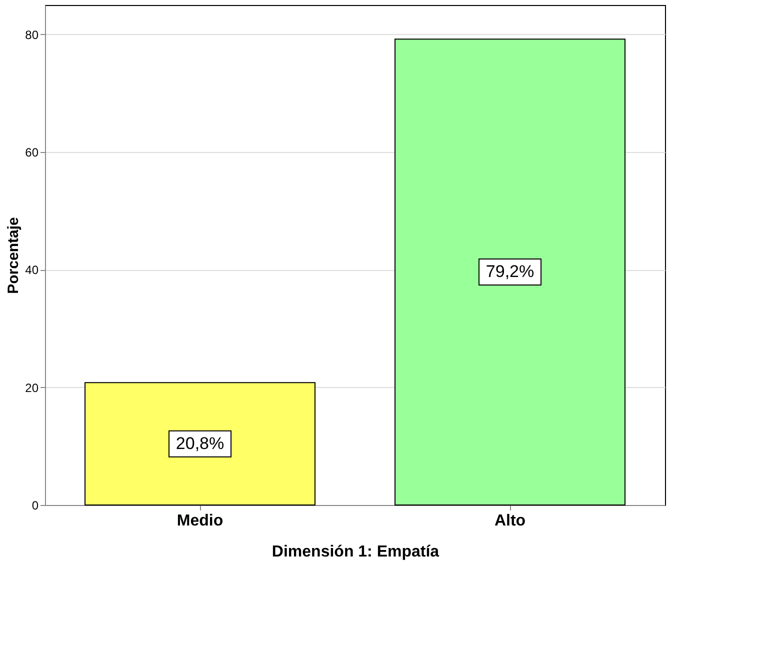  Describe the element at coordinates (32, 35) in the screenshot. I see `y-tick-label: 80` at that location.